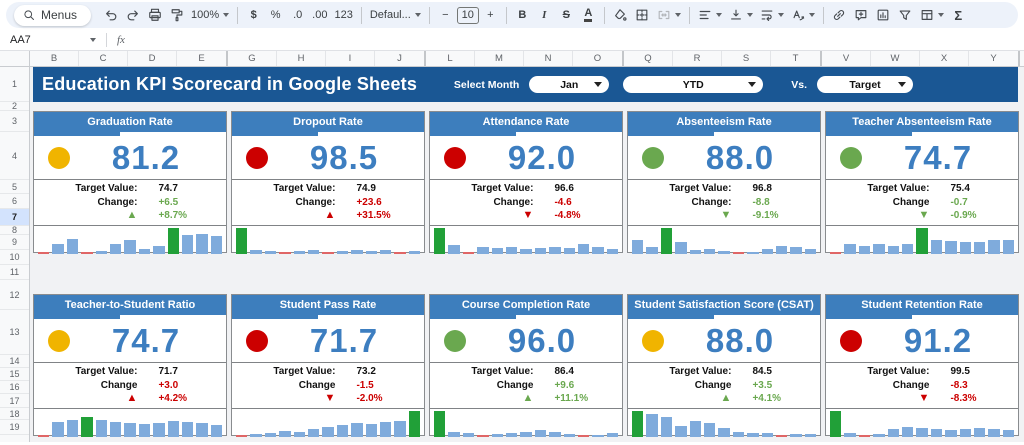 This screenshot has width=1024, height=445. What do you see at coordinates (895, 58) in the screenshot?
I see `column-header: W` at bounding box center [895, 58].